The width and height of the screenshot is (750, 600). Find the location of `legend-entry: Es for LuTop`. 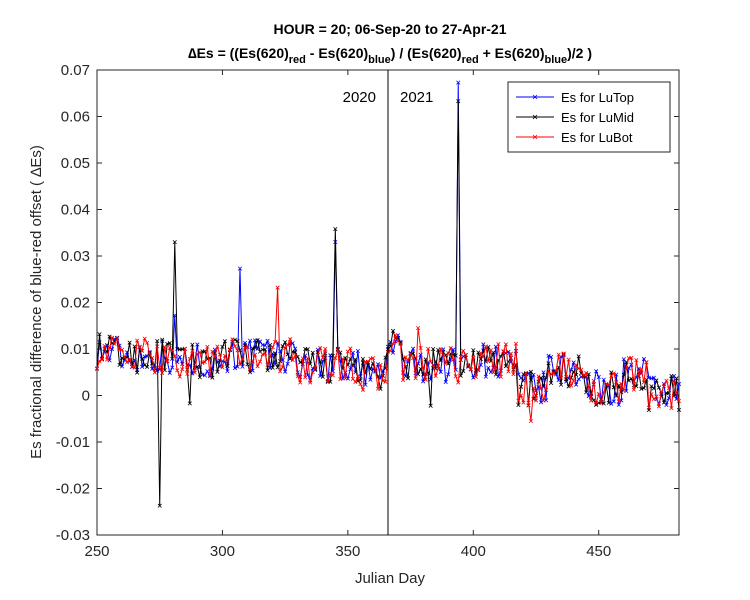

legend-entry: Es for LuTop is located at coordinates (575, 97).